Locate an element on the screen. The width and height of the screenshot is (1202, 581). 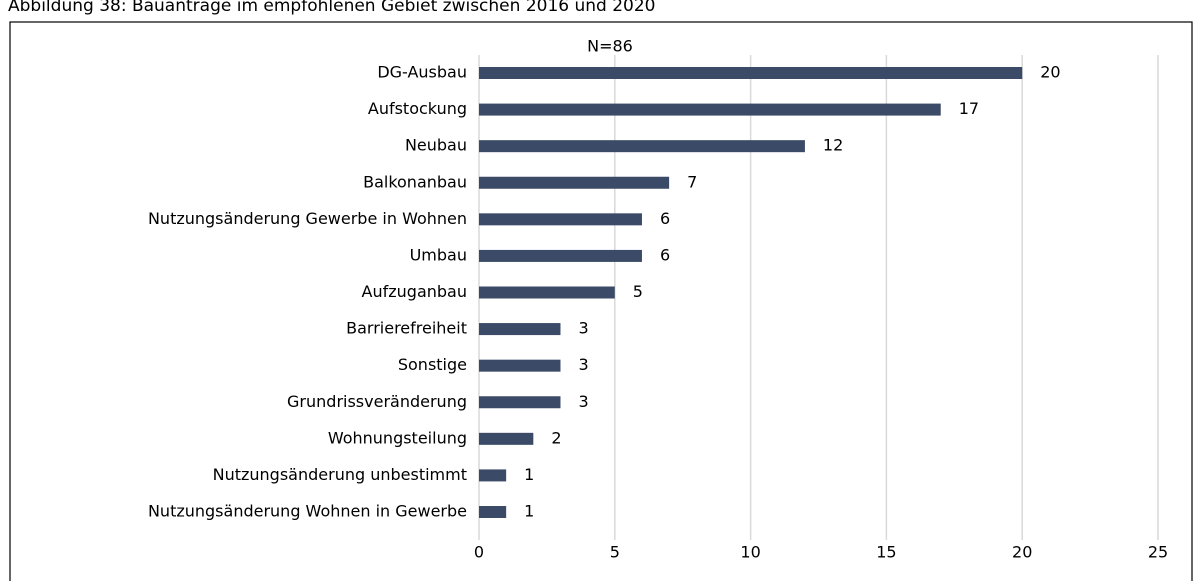
y-tick-label: Wohnungsteilung is located at coordinates (397, 437).